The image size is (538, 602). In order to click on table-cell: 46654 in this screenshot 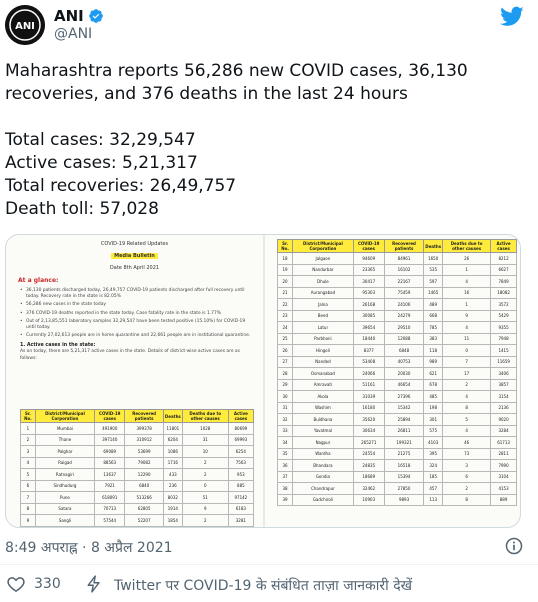, I will do `click(404, 384)`.